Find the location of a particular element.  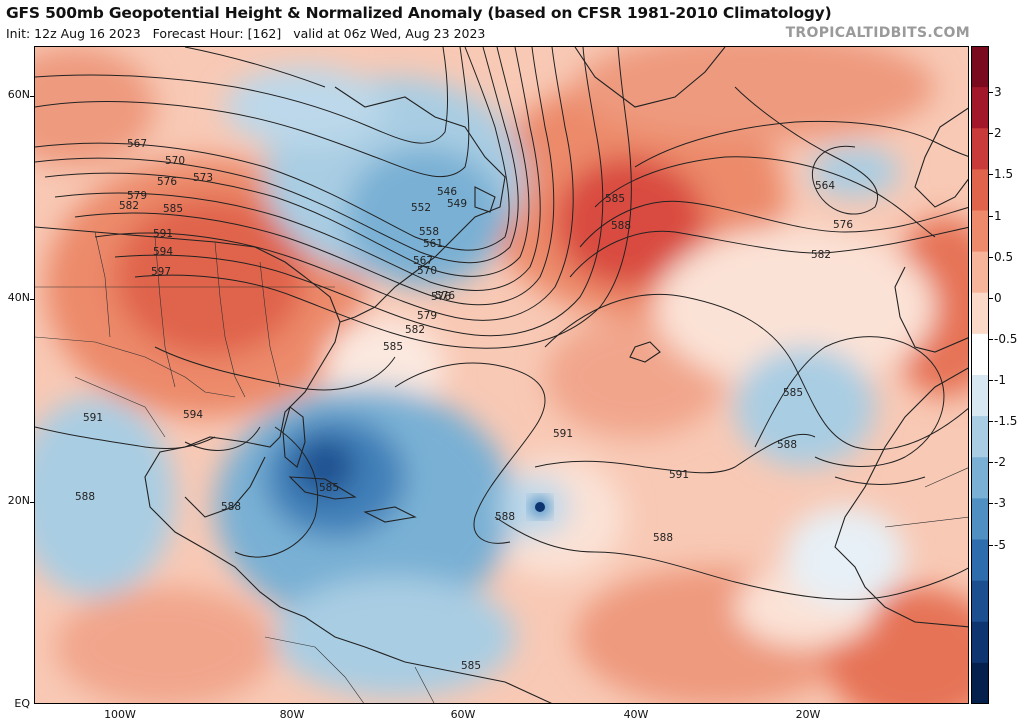

lat-label-60n: 60N is located at coordinates (18, 94).